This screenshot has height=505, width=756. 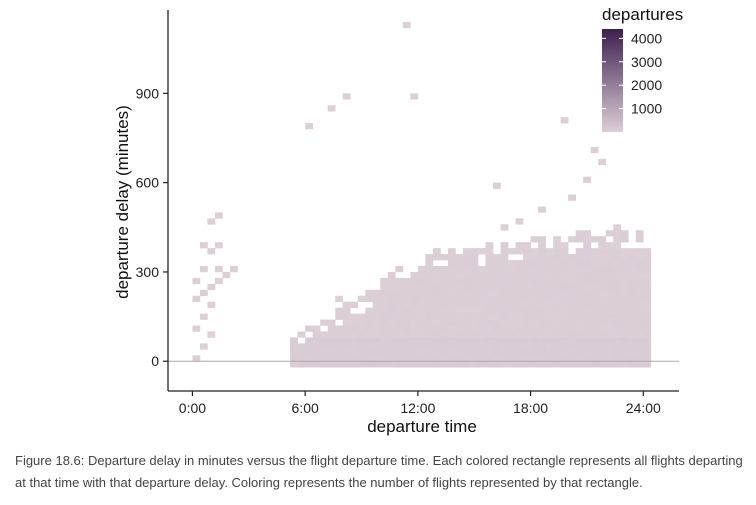 I want to click on legend-breaks: 4000 3000 2000 1000, so click(x=632, y=73).